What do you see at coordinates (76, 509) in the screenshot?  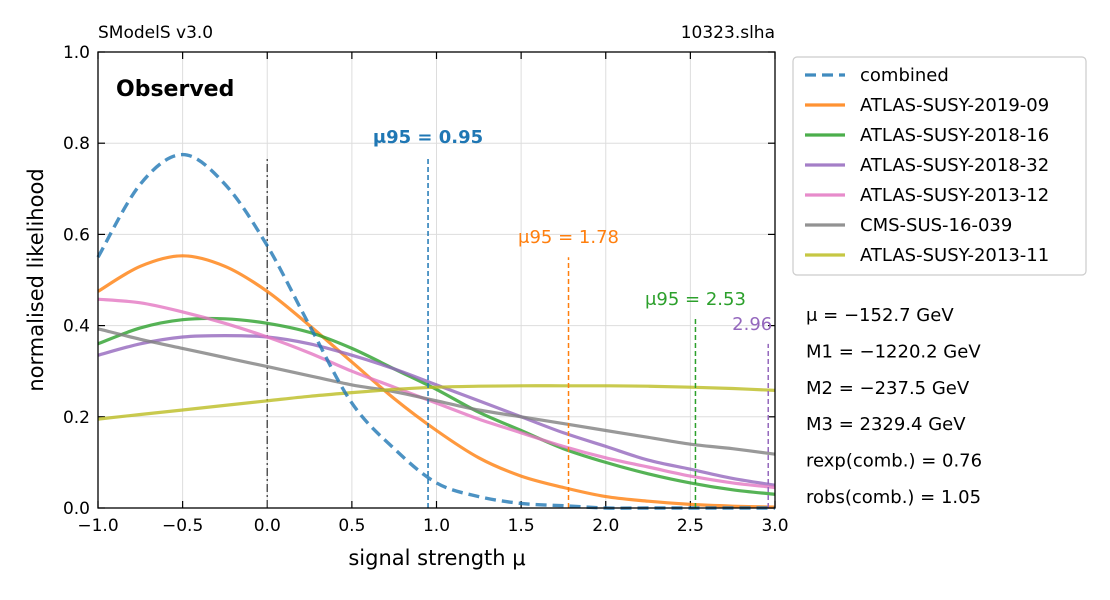 I see `y-tick-label: 0.0` at bounding box center [76, 509].